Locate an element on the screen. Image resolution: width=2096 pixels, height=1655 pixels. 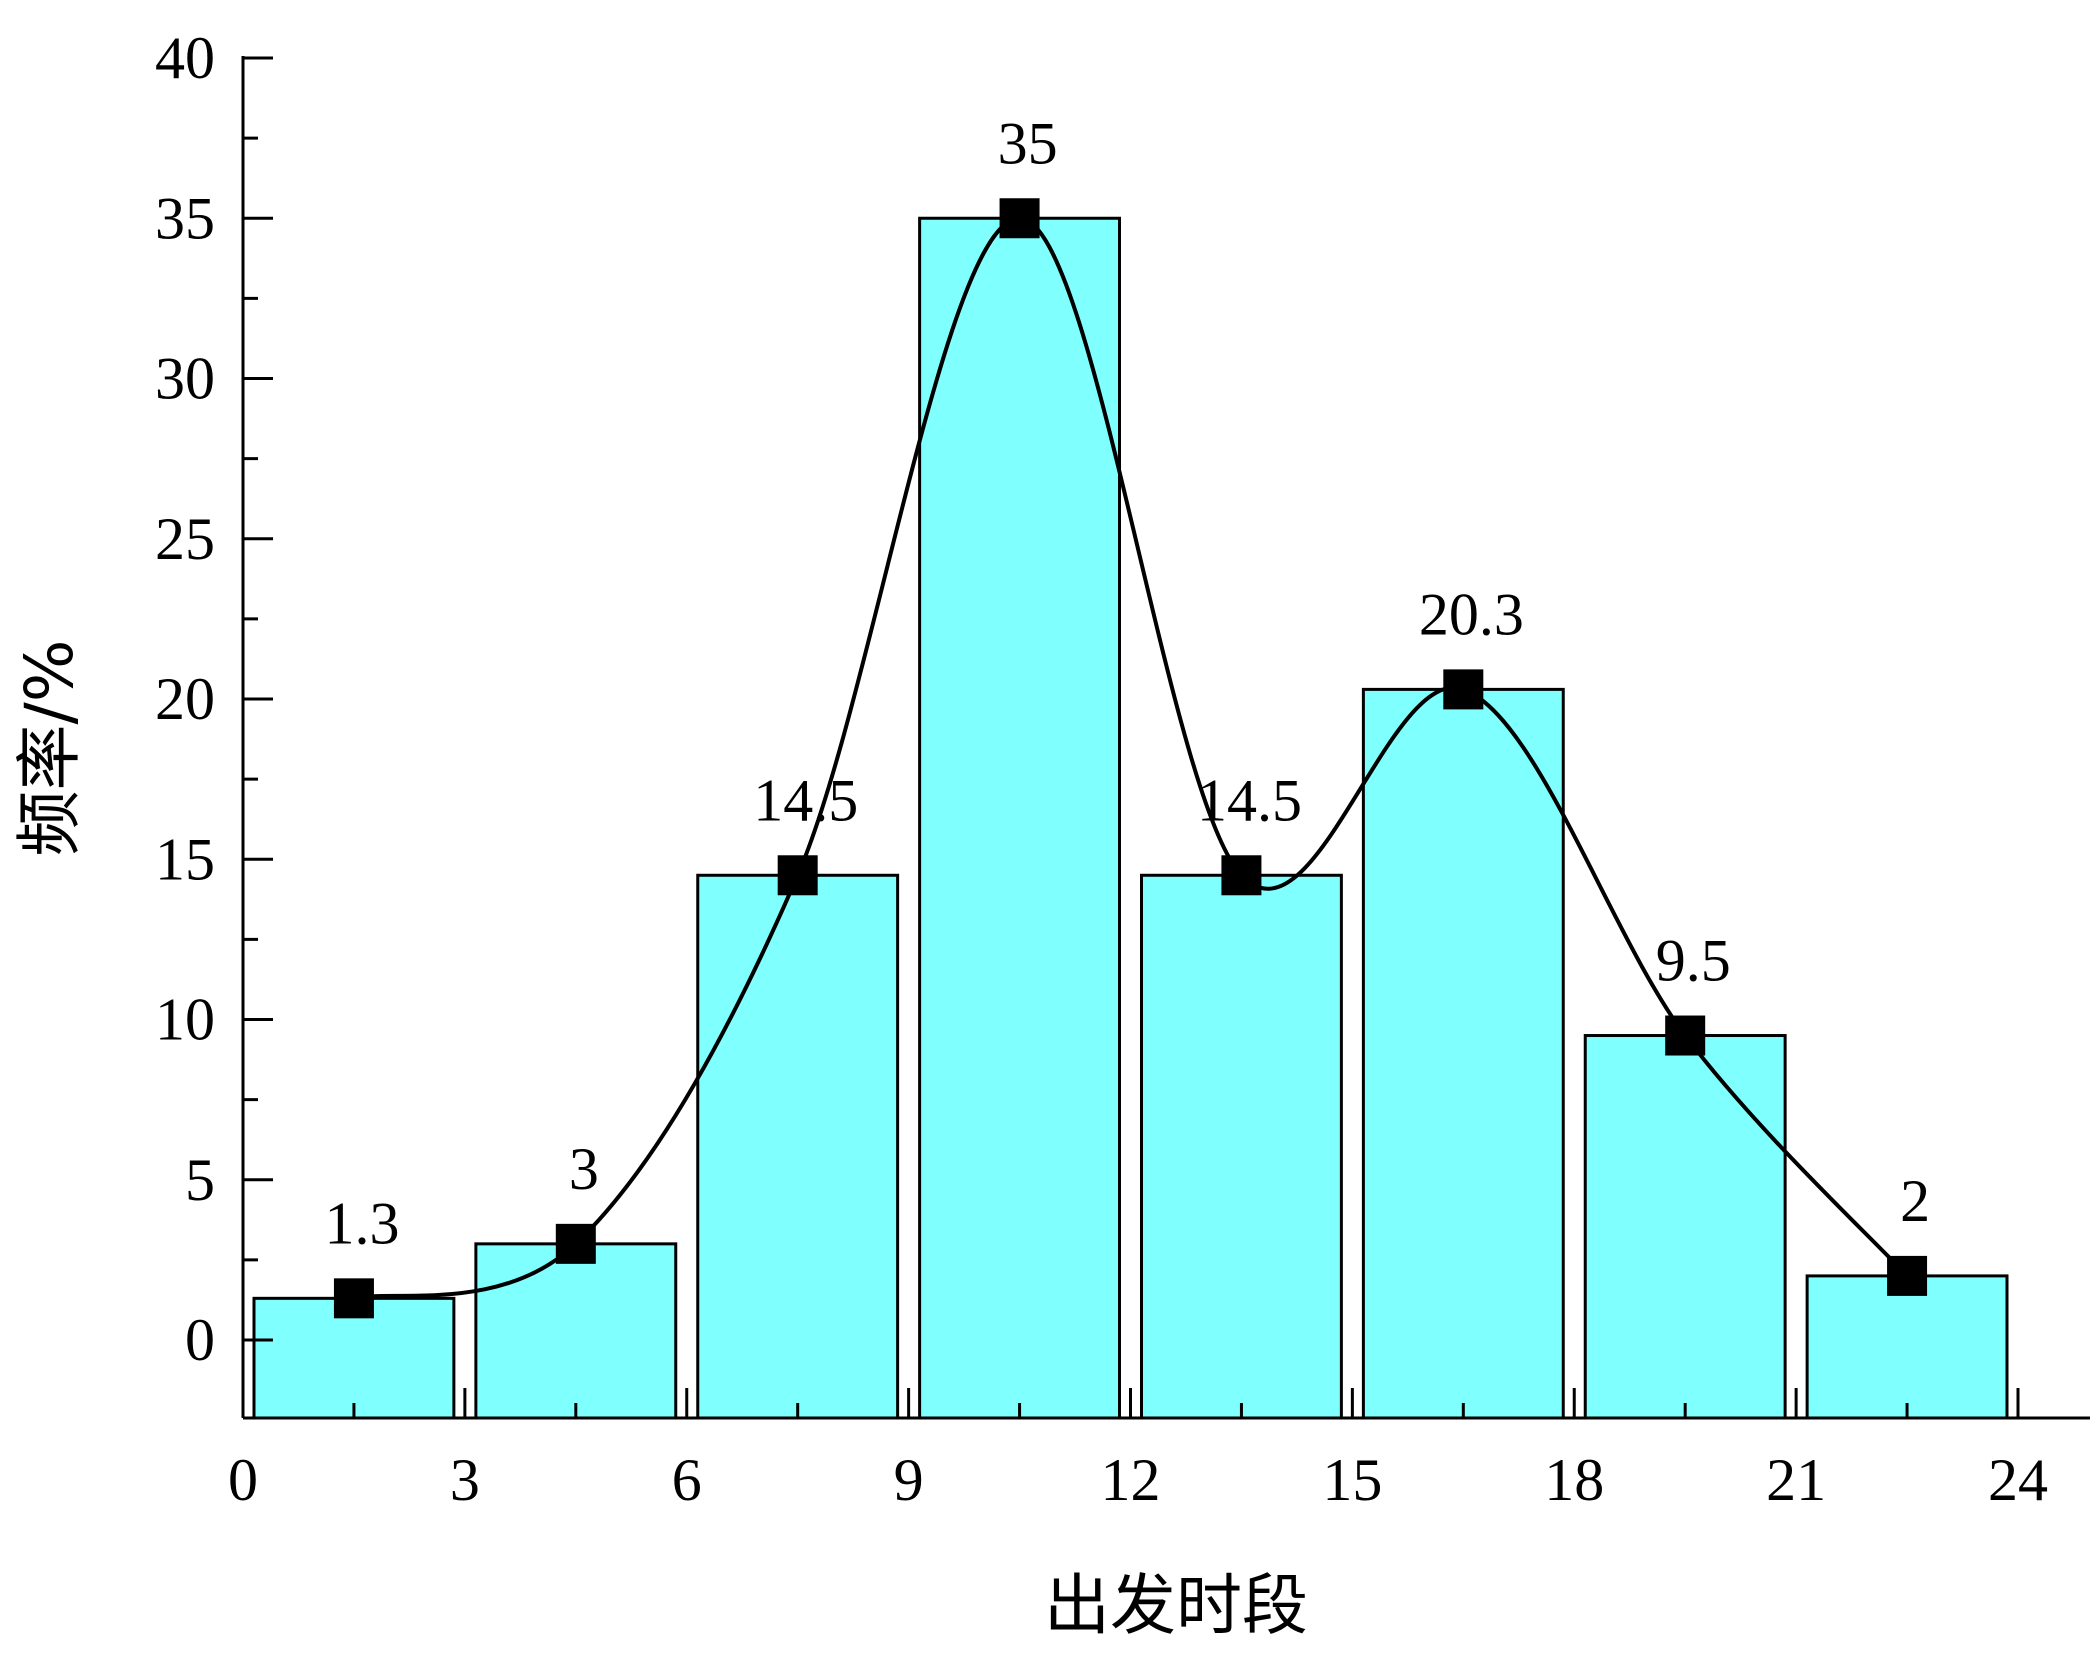
y-tick-label: 25 is located at coordinates (185, 539).